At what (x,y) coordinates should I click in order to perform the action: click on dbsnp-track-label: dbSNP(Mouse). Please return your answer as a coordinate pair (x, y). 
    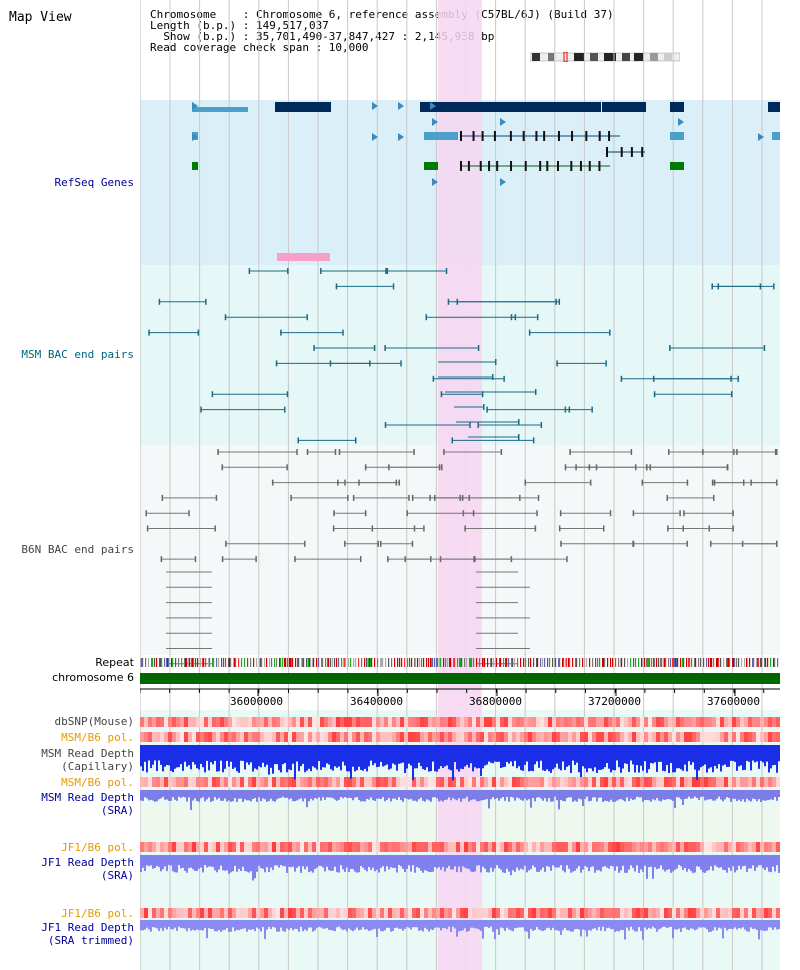
    Looking at the image, I should click on (94, 721).